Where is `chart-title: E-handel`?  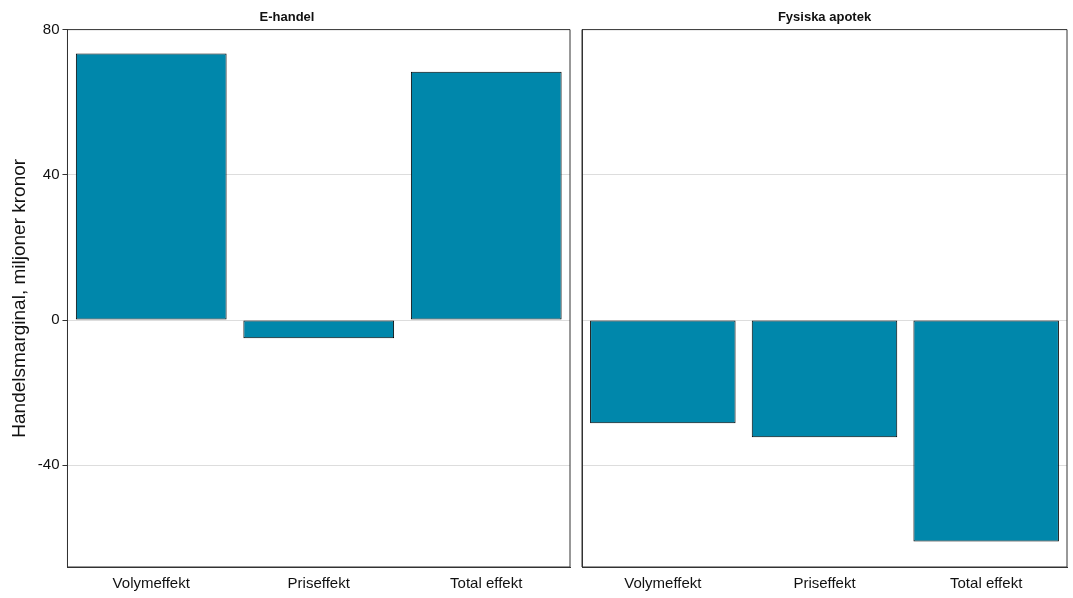
chart-title: E-handel is located at coordinates (287, 17).